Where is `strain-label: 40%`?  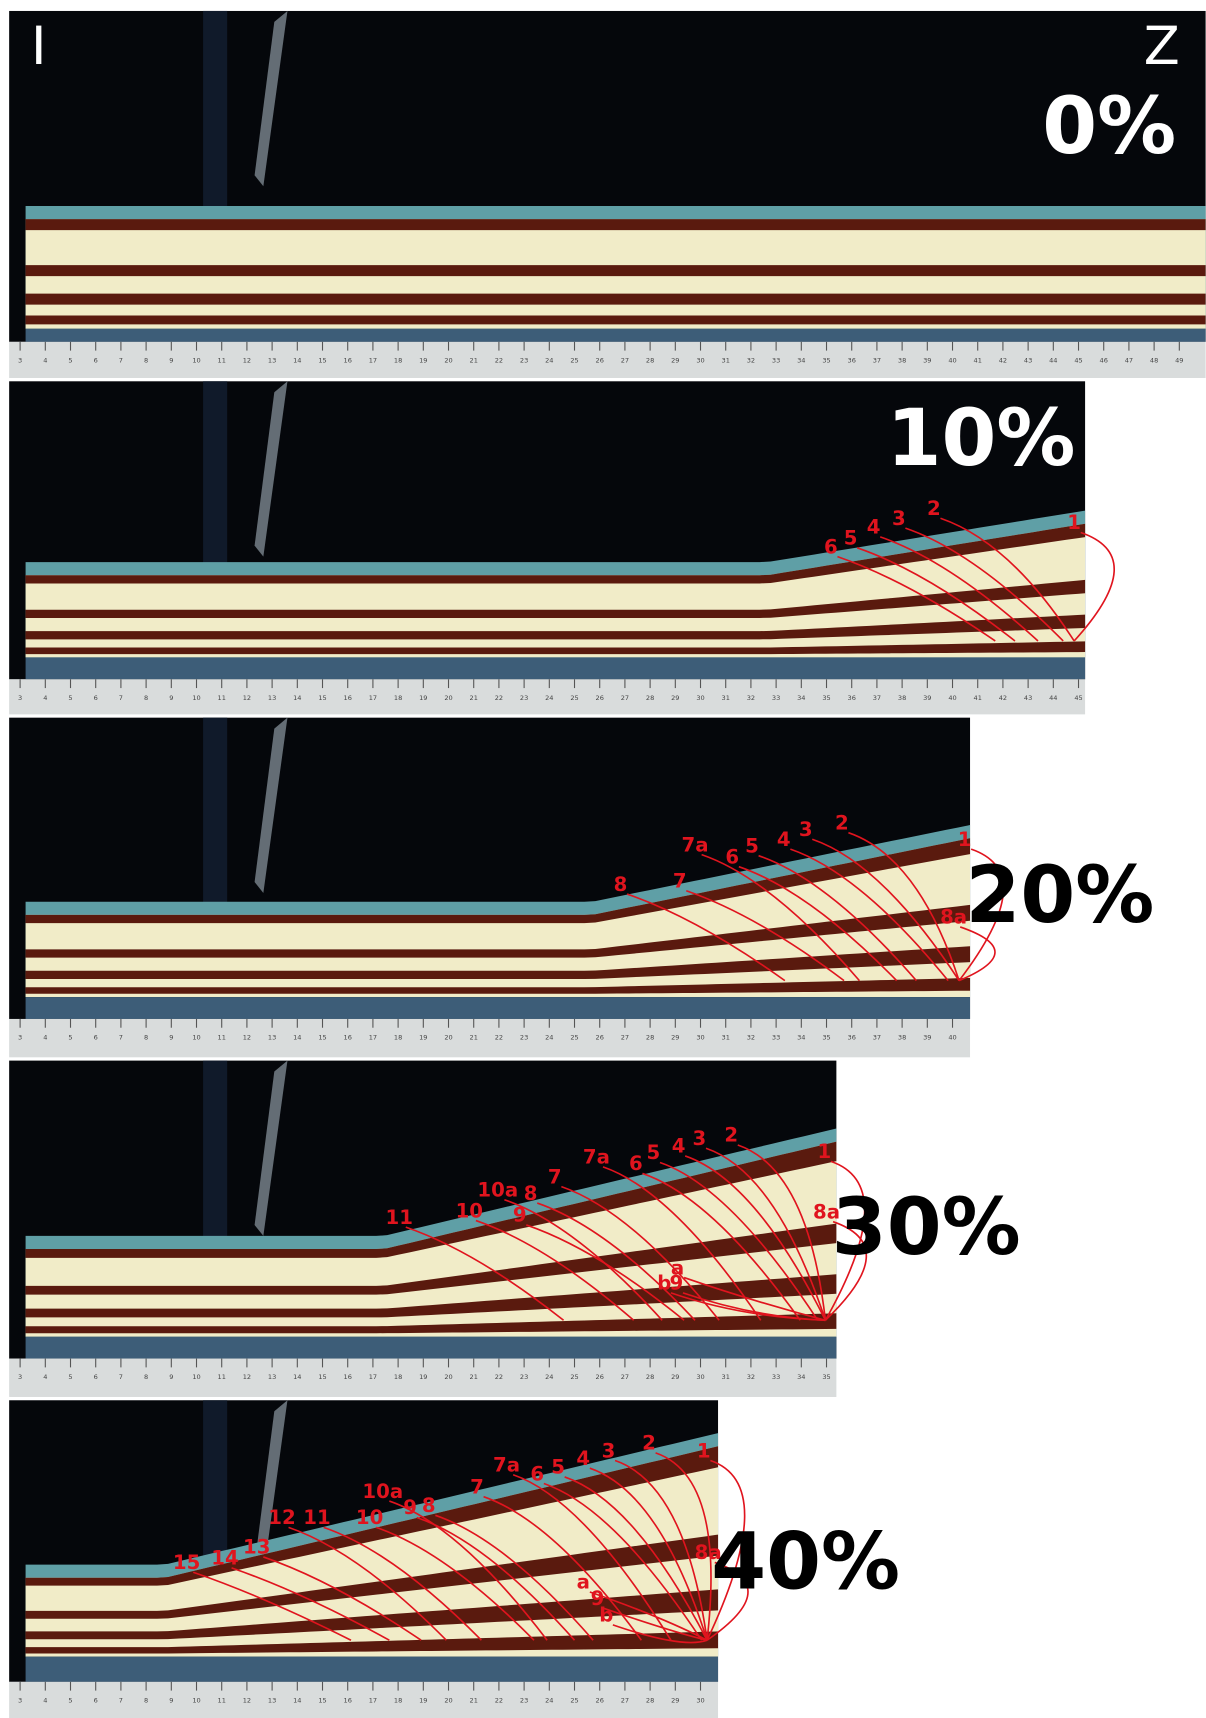
strain-label: 40% is located at coordinates (805, 1561).